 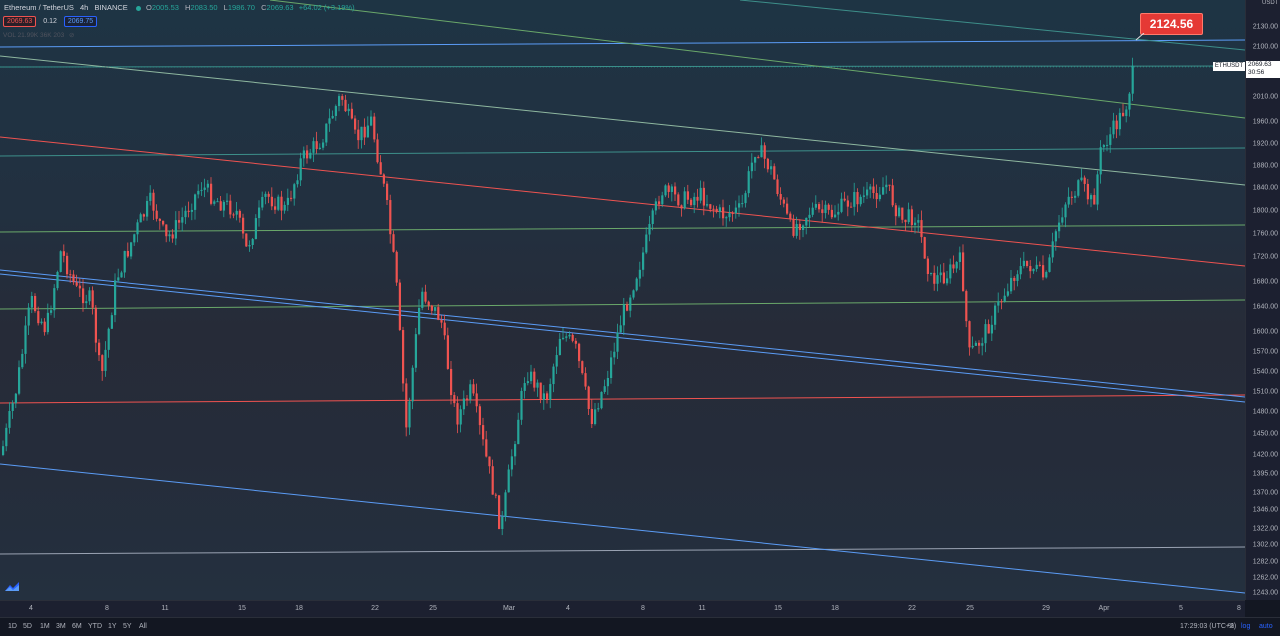 I want to click on trendline-horizontal, so click(x=622, y=399).